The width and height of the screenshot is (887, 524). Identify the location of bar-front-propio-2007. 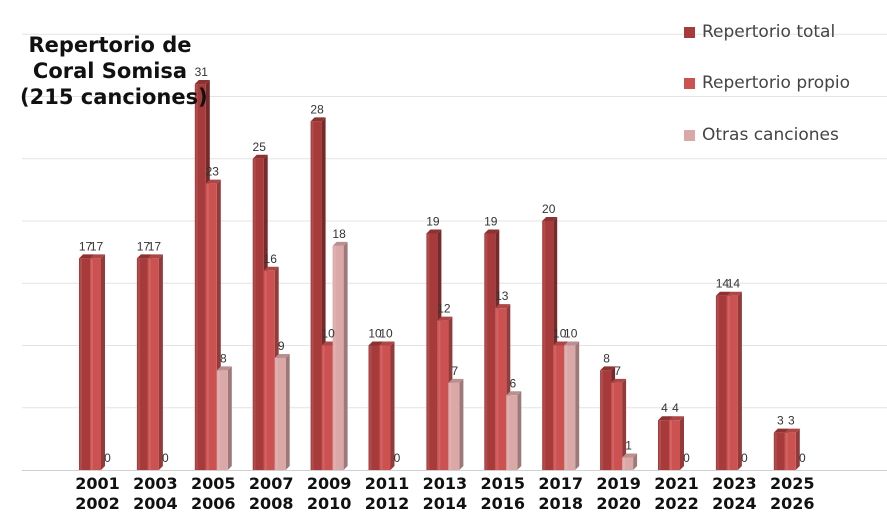
(269, 370).